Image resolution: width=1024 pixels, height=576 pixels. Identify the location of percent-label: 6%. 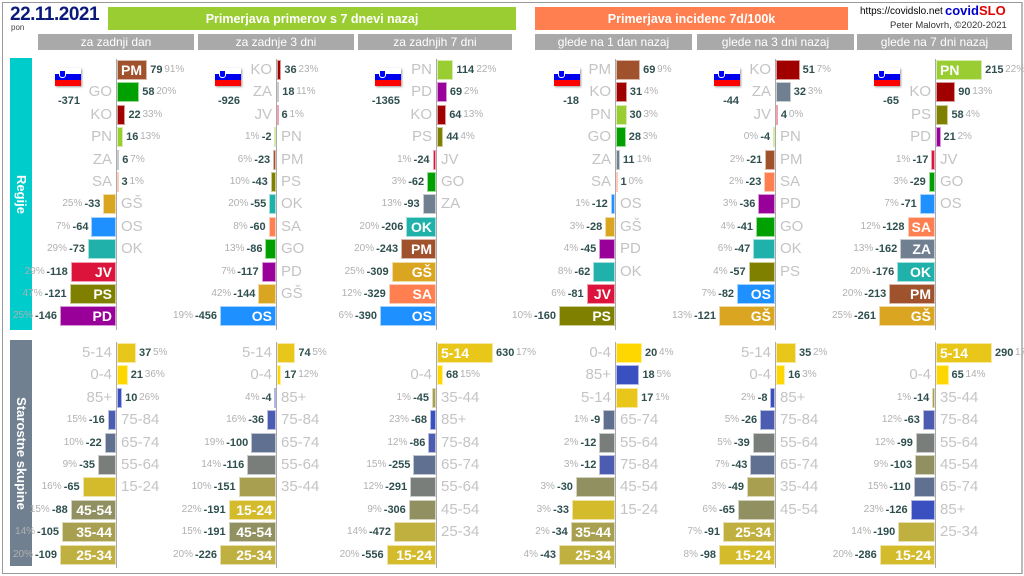
(709, 509).